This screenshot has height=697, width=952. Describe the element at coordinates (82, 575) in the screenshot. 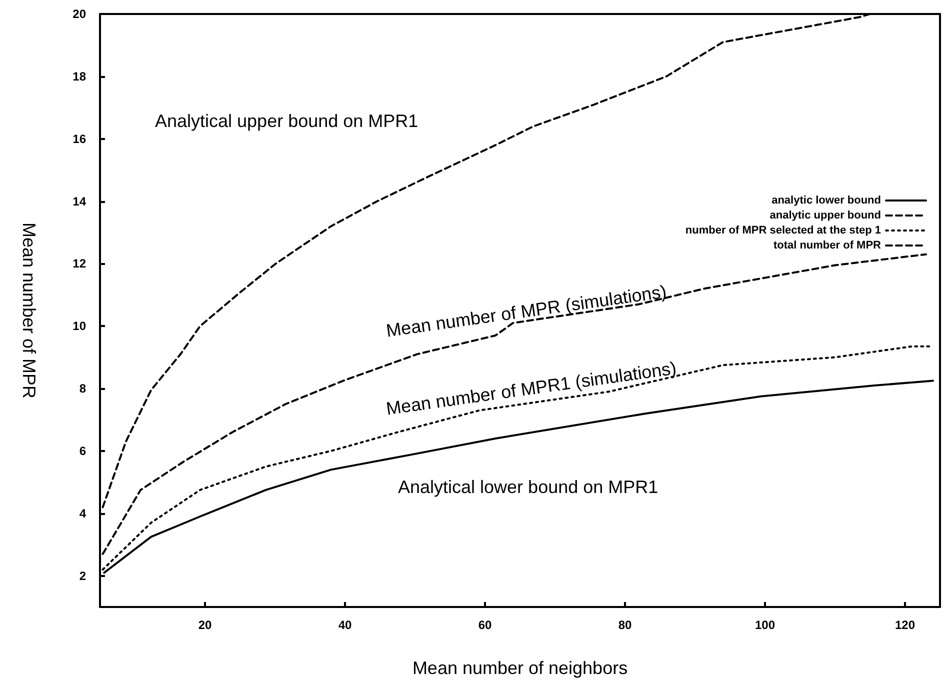

I see `y-tick-label: 2` at that location.